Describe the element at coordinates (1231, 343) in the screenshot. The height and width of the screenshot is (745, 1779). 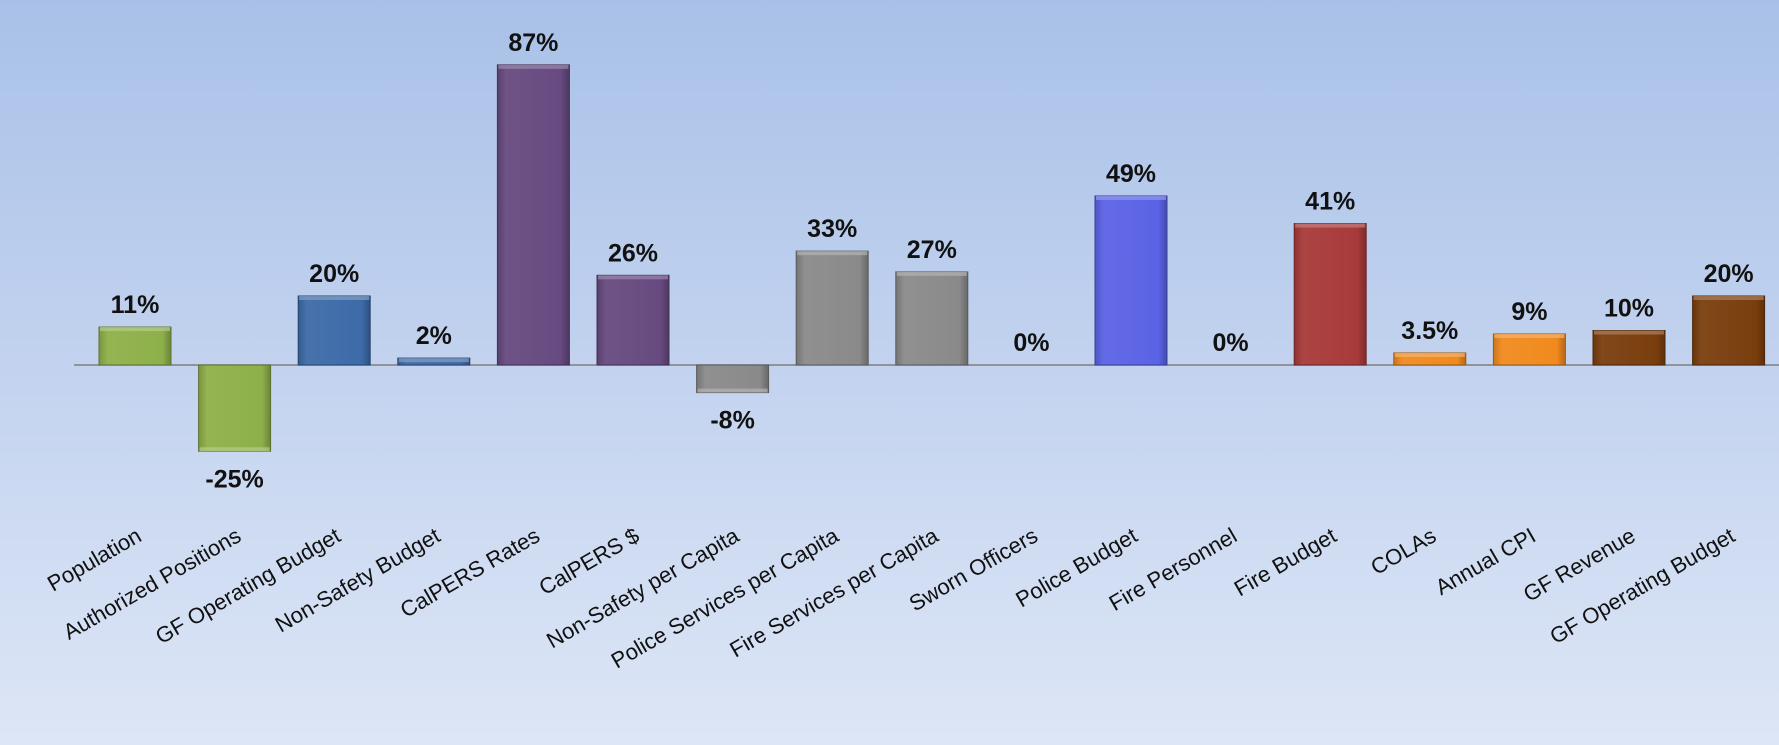
I see `data-label-12: 0%` at that location.